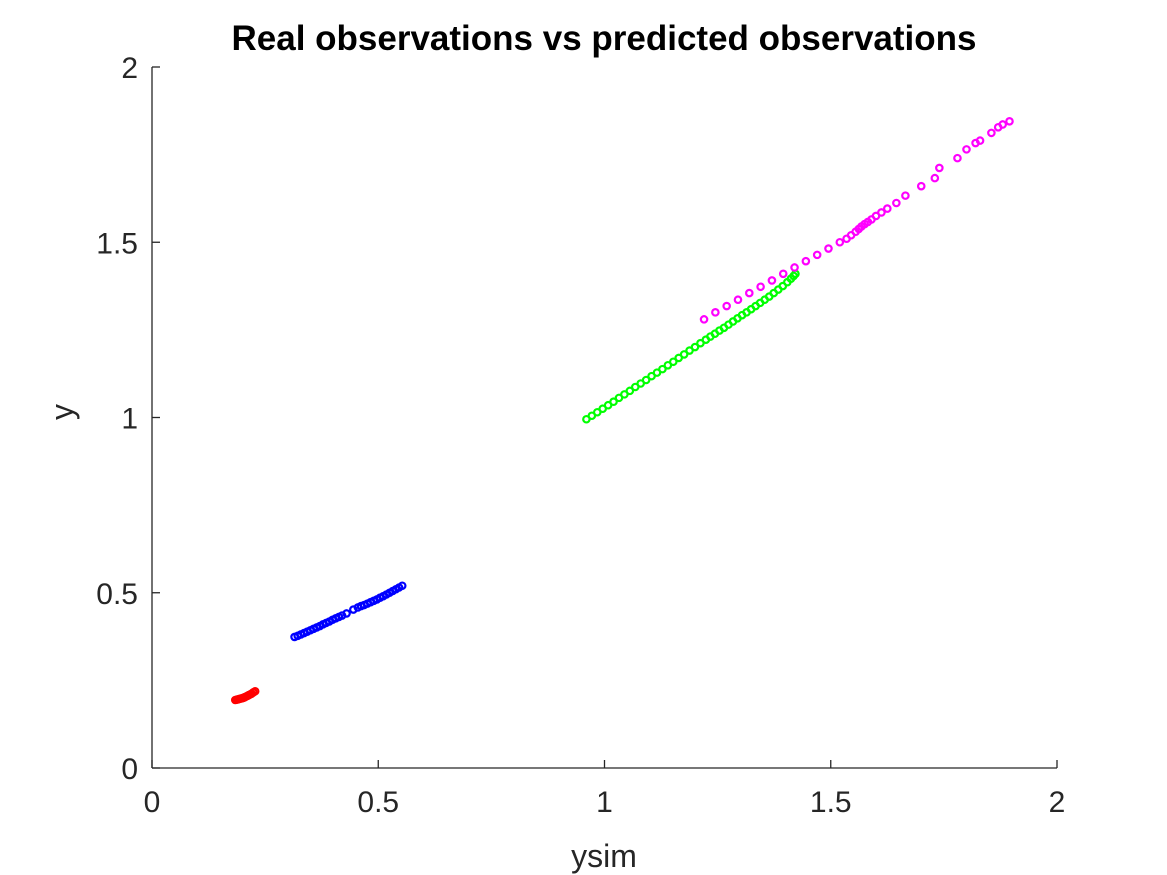 The image size is (1167, 875). What do you see at coordinates (831, 802) in the screenshot?
I see `x-tick-label: 1.5` at bounding box center [831, 802].